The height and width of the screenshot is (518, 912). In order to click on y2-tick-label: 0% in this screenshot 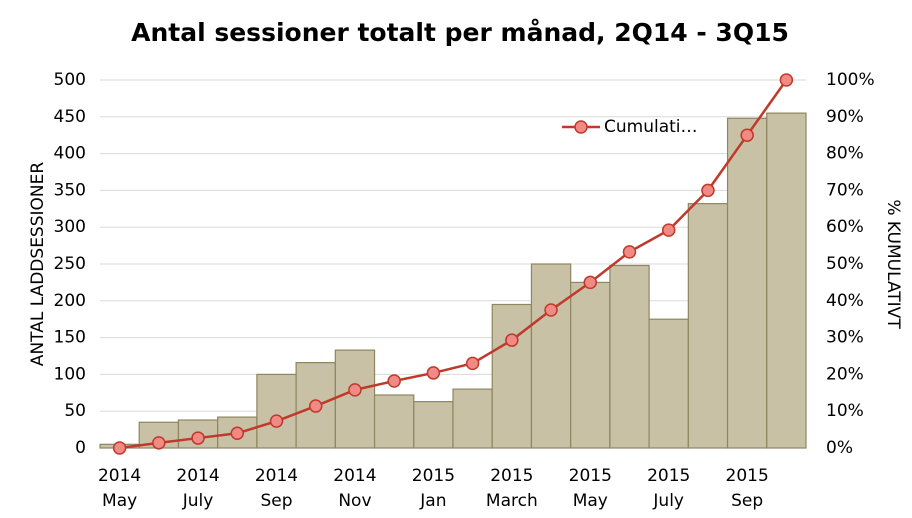, I will do `click(839, 448)`.